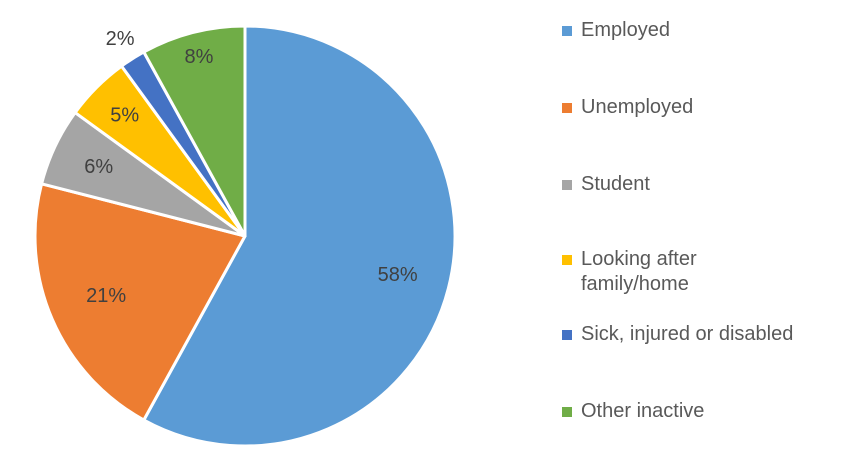 The image size is (862, 467). Describe the element at coordinates (199, 57) in the screenshot. I see `data-label-other-inactive: 8%` at that location.